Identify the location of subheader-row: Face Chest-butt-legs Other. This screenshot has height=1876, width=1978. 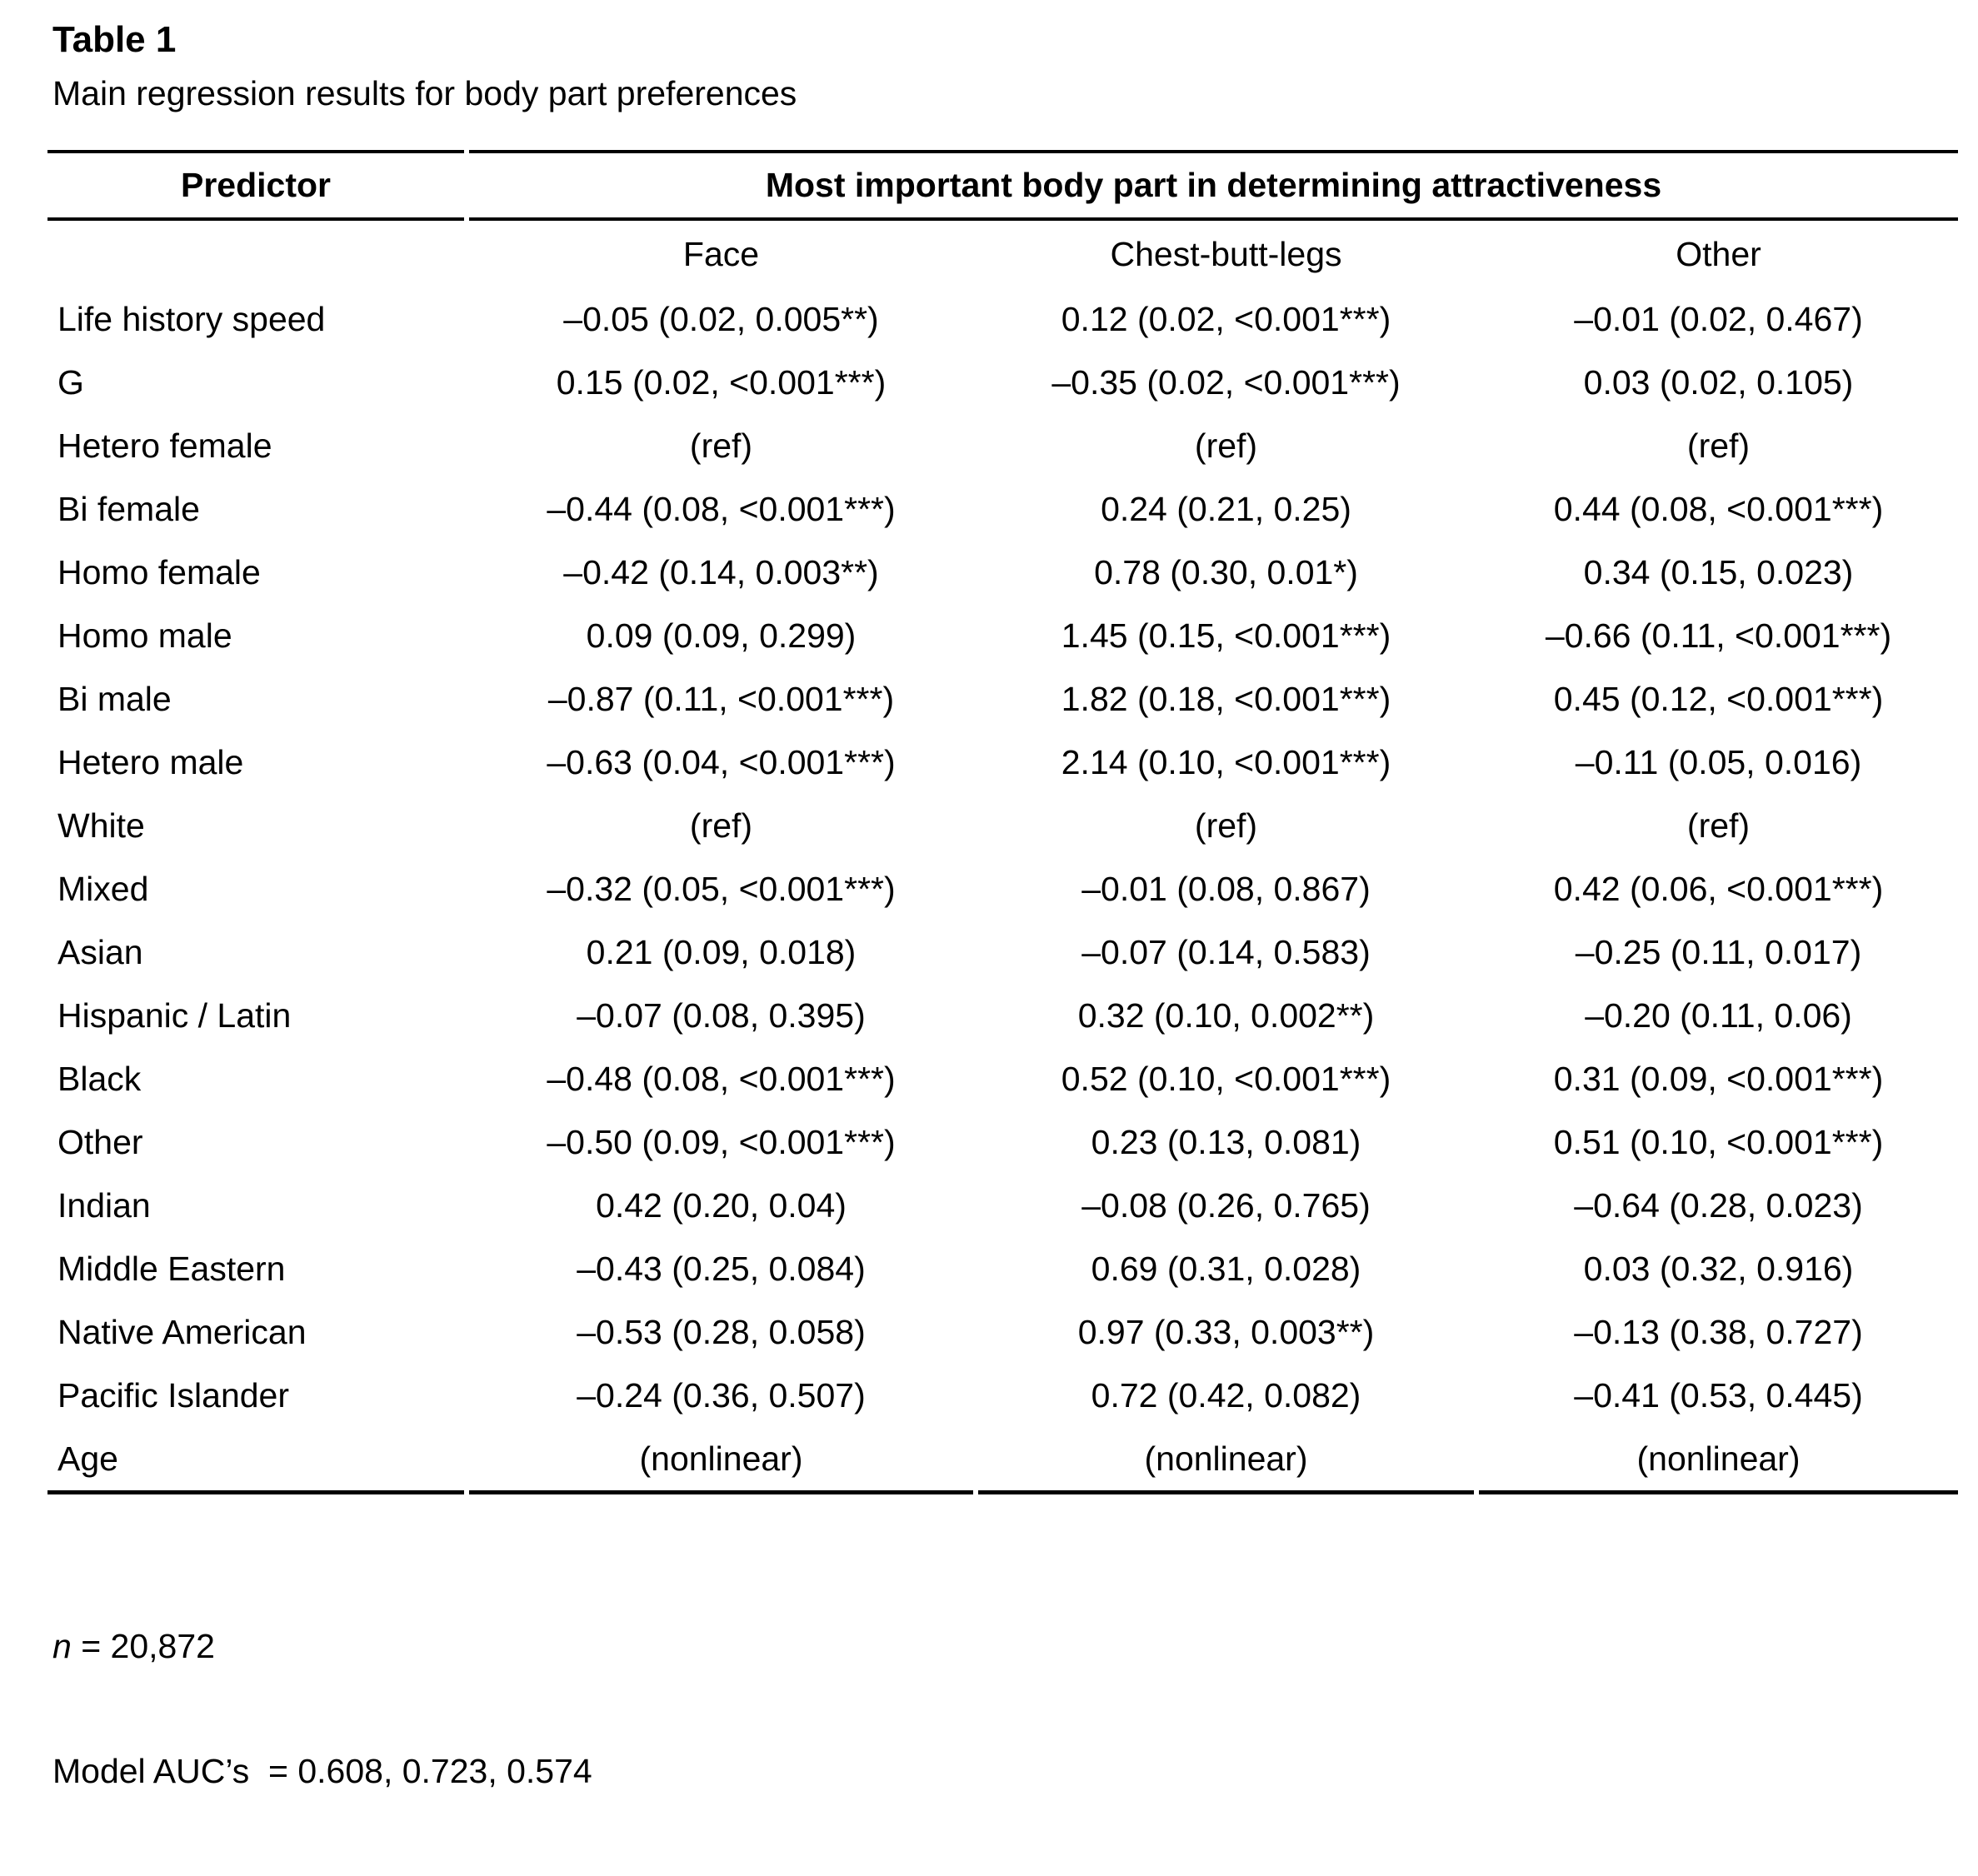
(1003, 254).